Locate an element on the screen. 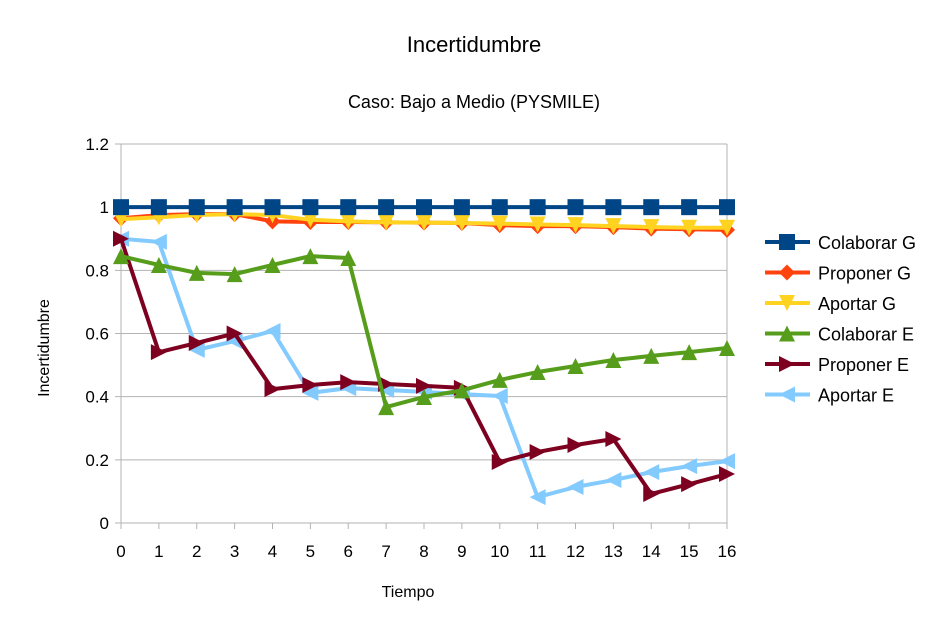 The width and height of the screenshot is (945, 637). x-tick-label: 4 is located at coordinates (272, 551).